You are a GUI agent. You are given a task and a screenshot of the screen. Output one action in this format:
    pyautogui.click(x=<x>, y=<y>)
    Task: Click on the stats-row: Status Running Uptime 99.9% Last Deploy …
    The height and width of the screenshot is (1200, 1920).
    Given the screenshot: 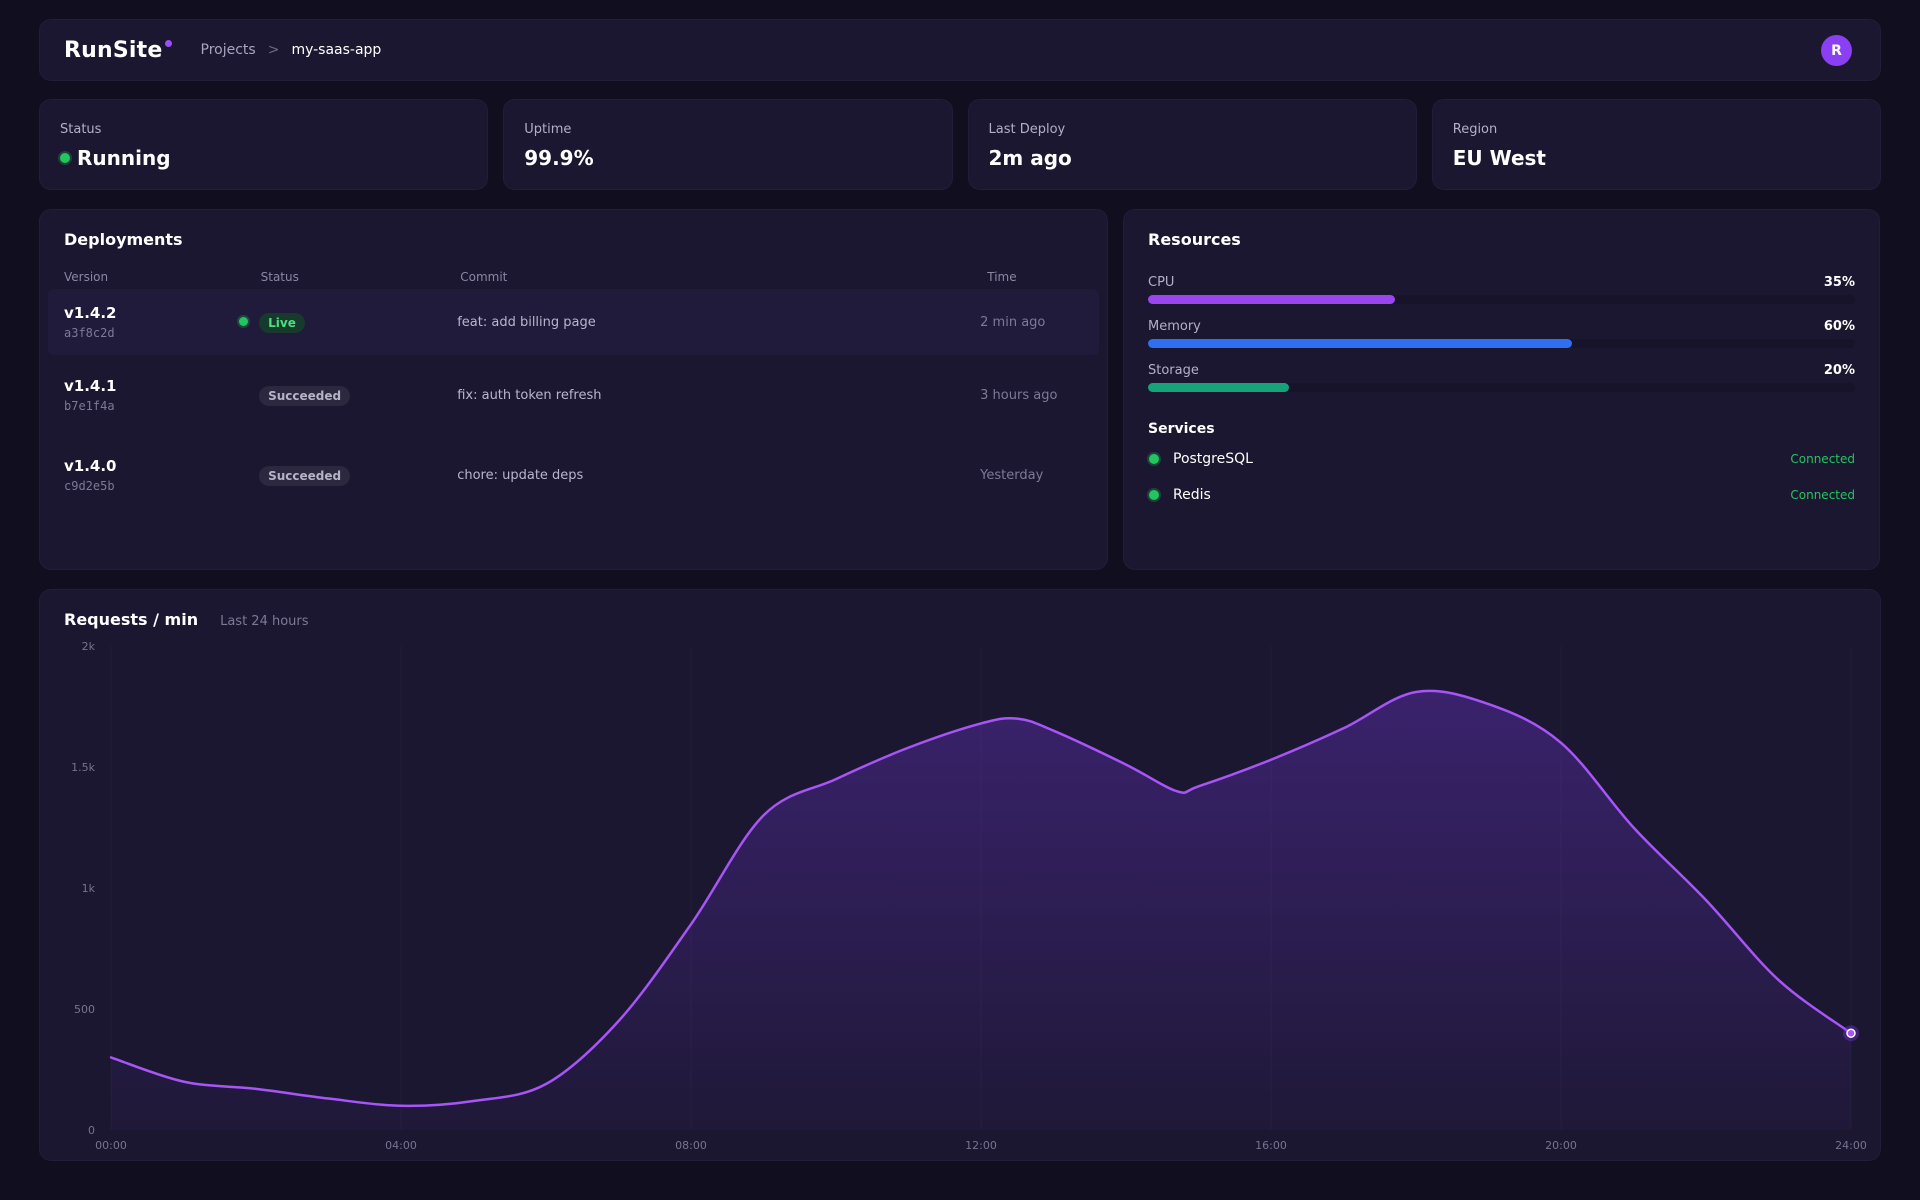 What is the action you would take?
    pyautogui.click(x=960, y=144)
    